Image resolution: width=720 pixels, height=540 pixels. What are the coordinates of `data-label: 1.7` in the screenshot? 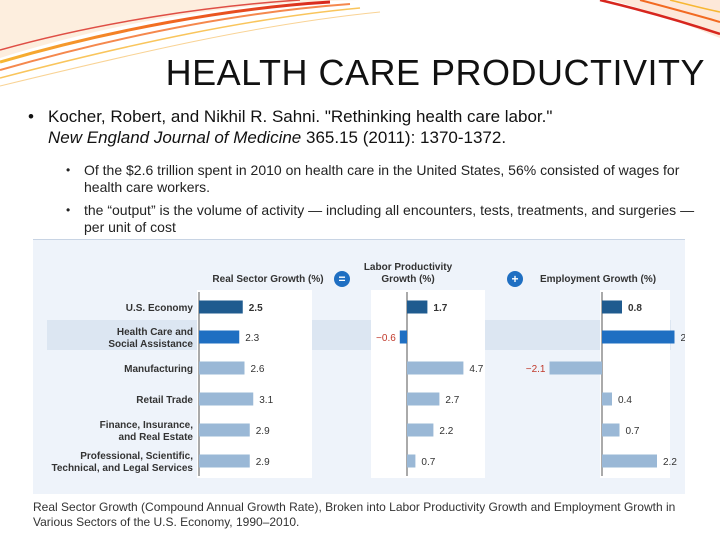 It's located at (440, 308).